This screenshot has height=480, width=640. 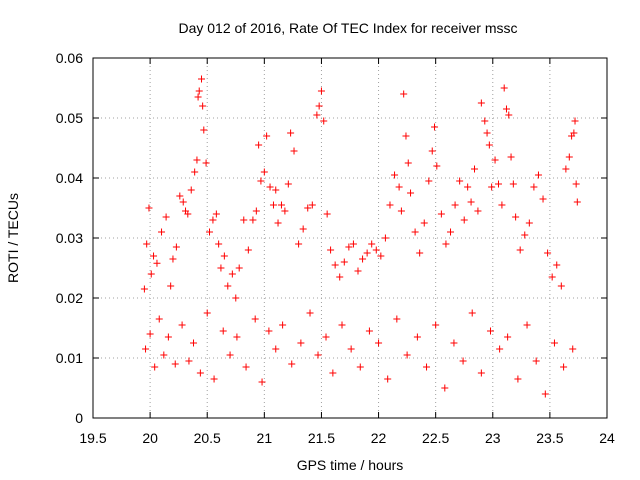 What do you see at coordinates (321, 438) in the screenshot?
I see `x-tick-label: 21.5` at bounding box center [321, 438].